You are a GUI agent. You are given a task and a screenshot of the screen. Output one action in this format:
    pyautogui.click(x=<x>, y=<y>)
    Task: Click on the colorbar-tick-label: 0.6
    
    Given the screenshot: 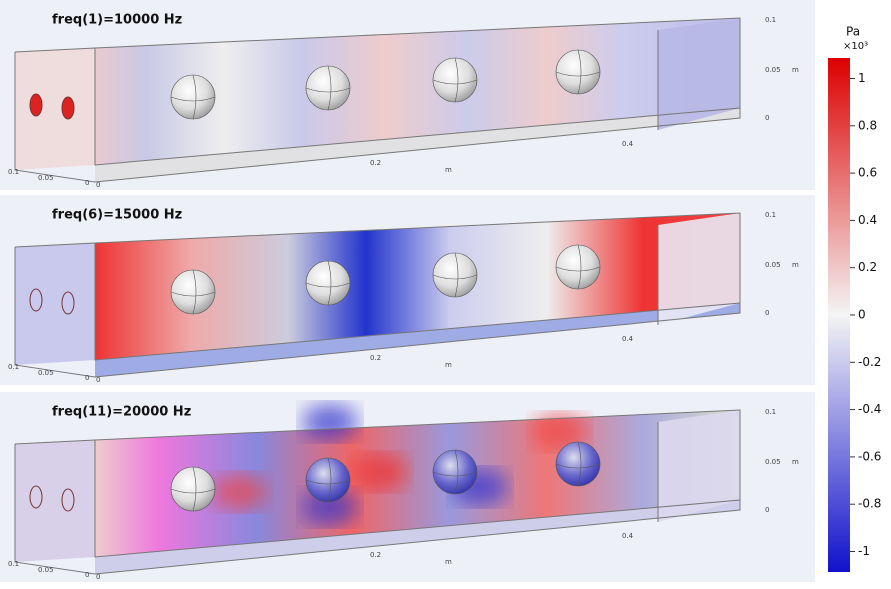 What is the action you would take?
    pyautogui.click(x=867, y=173)
    